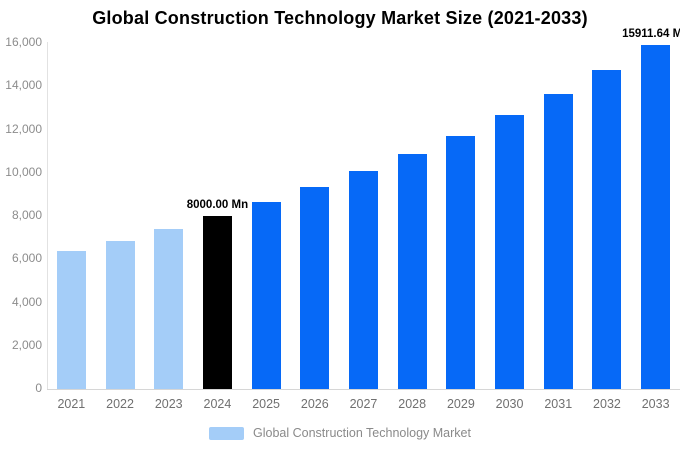 This screenshot has width=680, height=450. I want to click on x-tick-label-2026: 2026, so click(314, 404).